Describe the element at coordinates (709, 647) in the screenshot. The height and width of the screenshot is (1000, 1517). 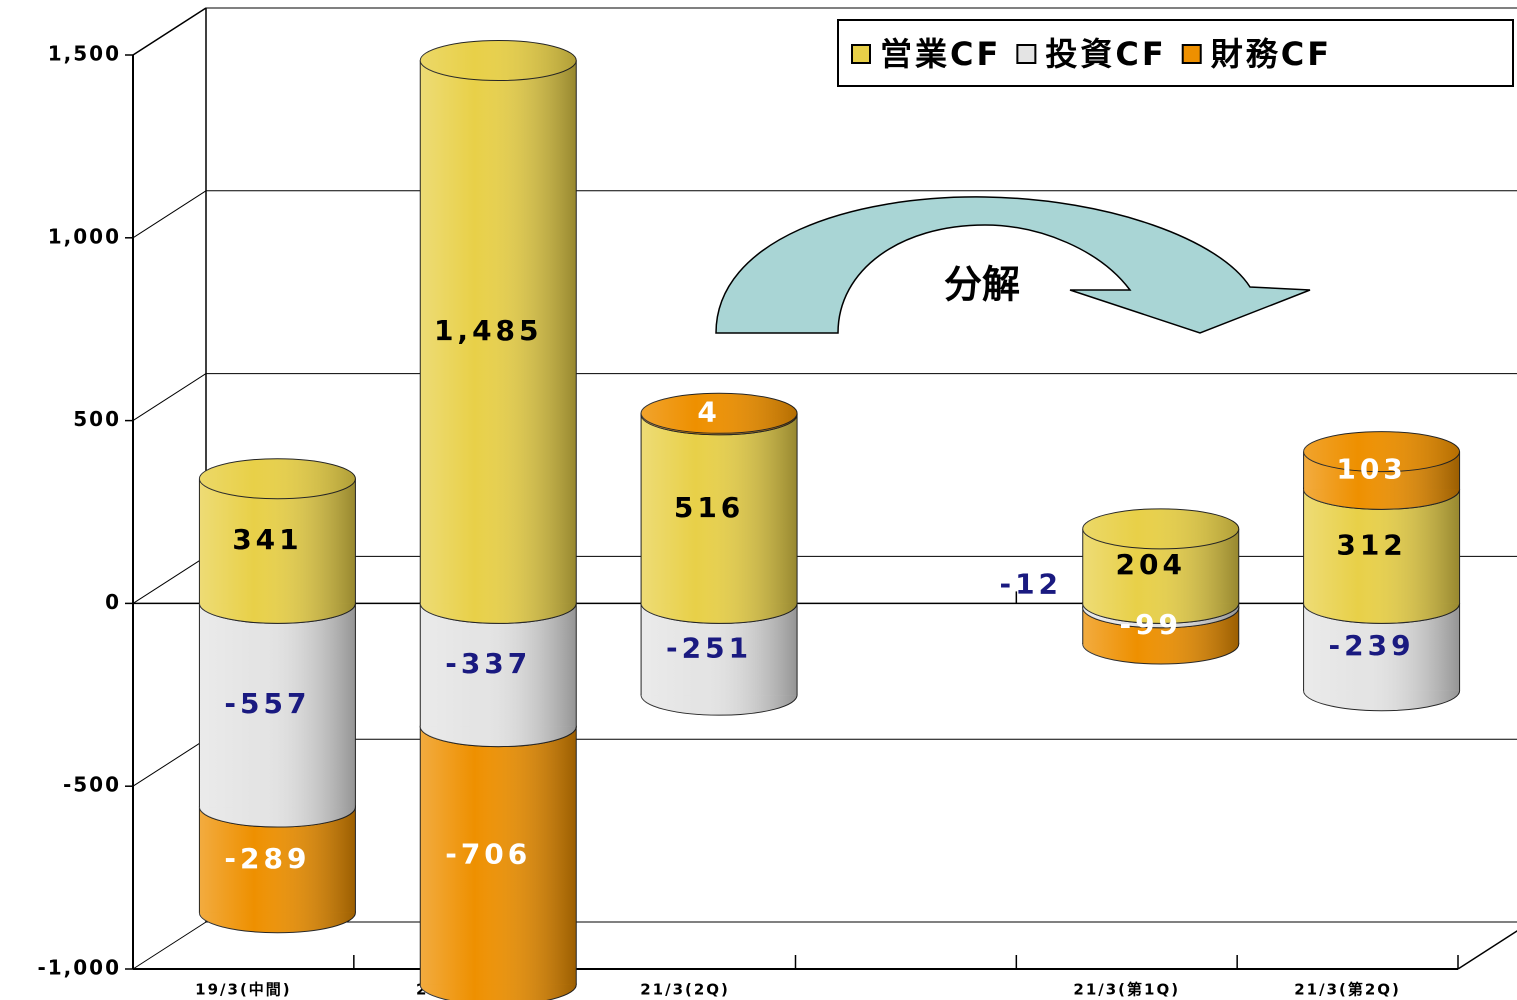
I see `value-label: -251` at that location.